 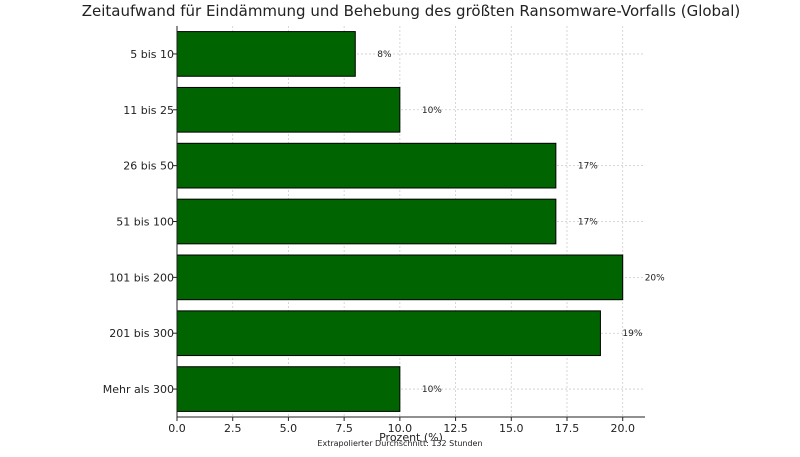 What do you see at coordinates (632, 334) in the screenshot?
I see `bar-value-label: 19%` at bounding box center [632, 334].